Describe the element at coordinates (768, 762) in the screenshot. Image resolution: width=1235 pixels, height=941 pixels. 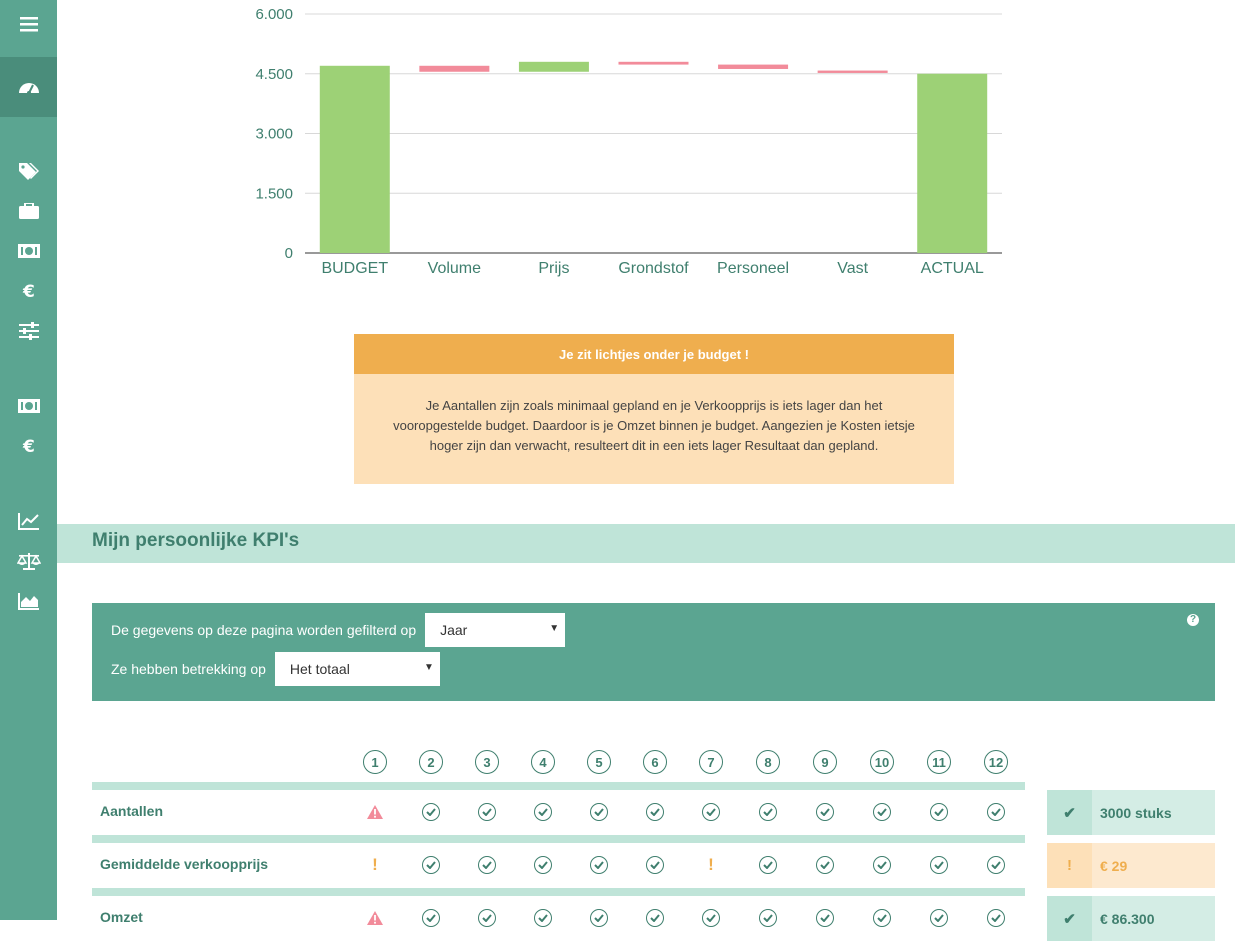
I see `month-8: 8` at that location.